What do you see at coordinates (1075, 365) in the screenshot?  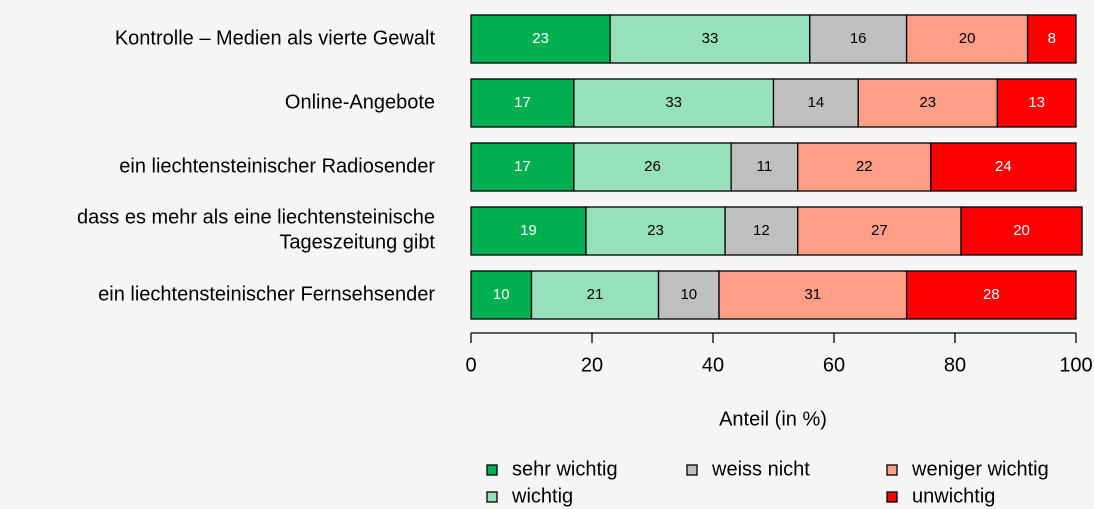 I see `x-tick-label: 100` at bounding box center [1075, 365].